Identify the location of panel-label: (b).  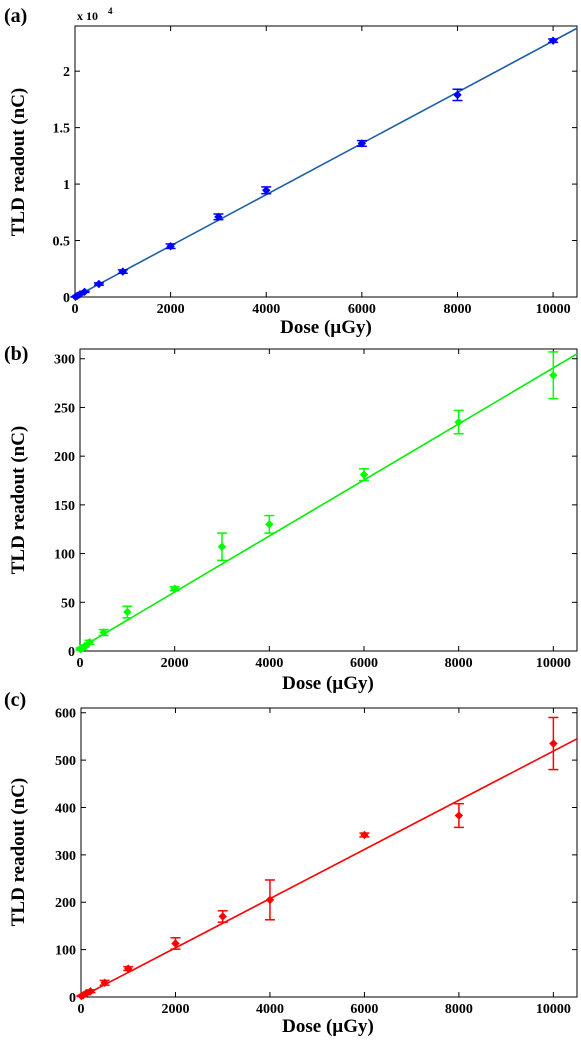
(16, 354).